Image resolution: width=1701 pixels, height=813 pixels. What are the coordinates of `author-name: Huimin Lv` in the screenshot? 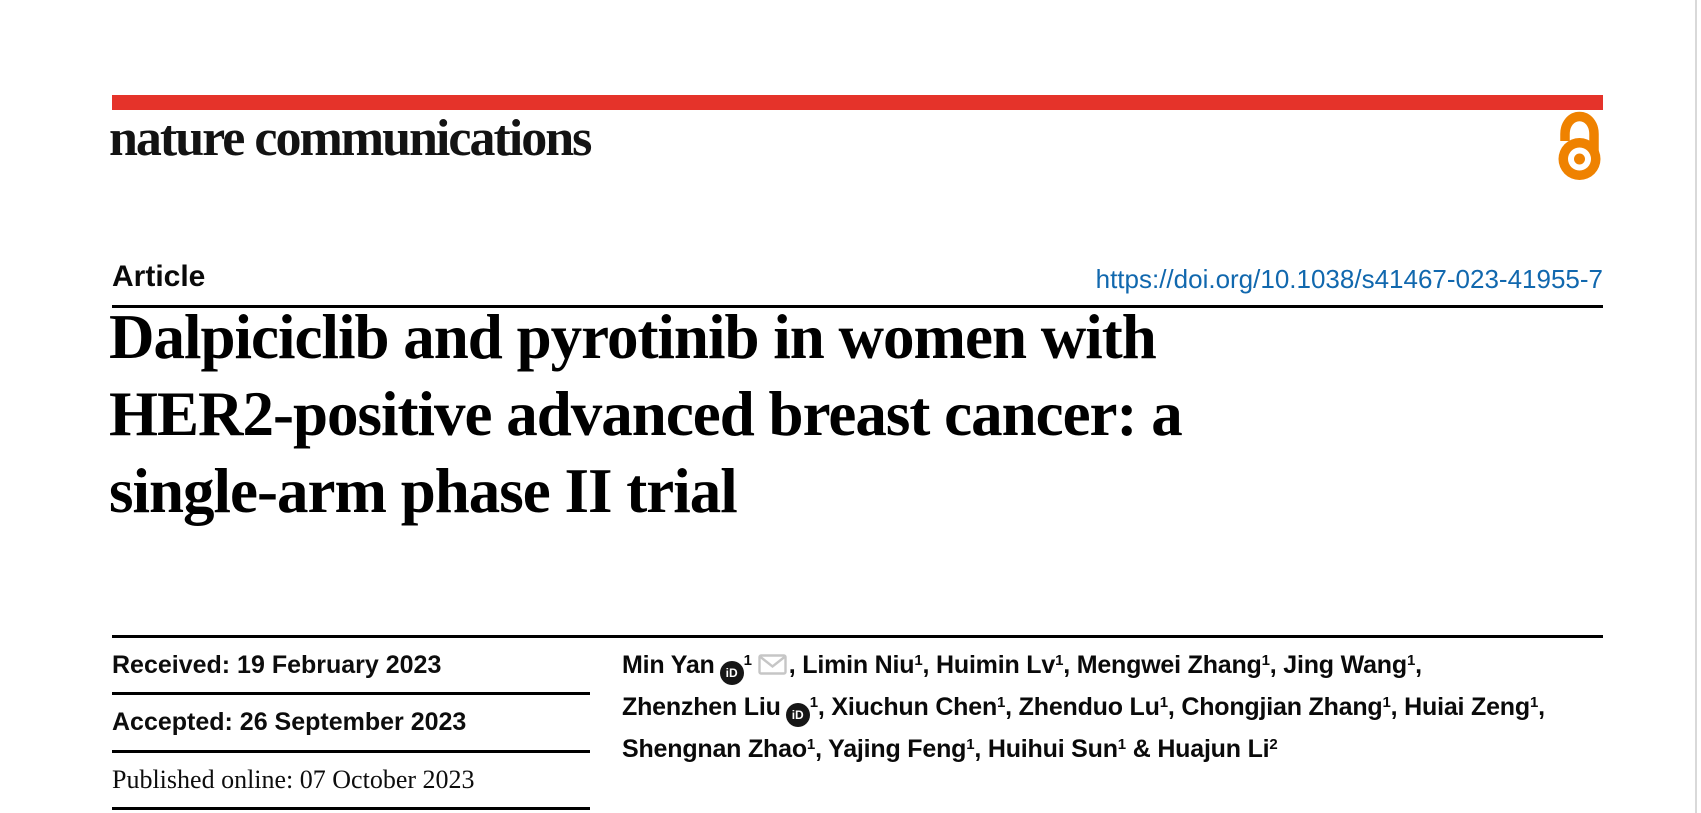 It's located at (996, 665).